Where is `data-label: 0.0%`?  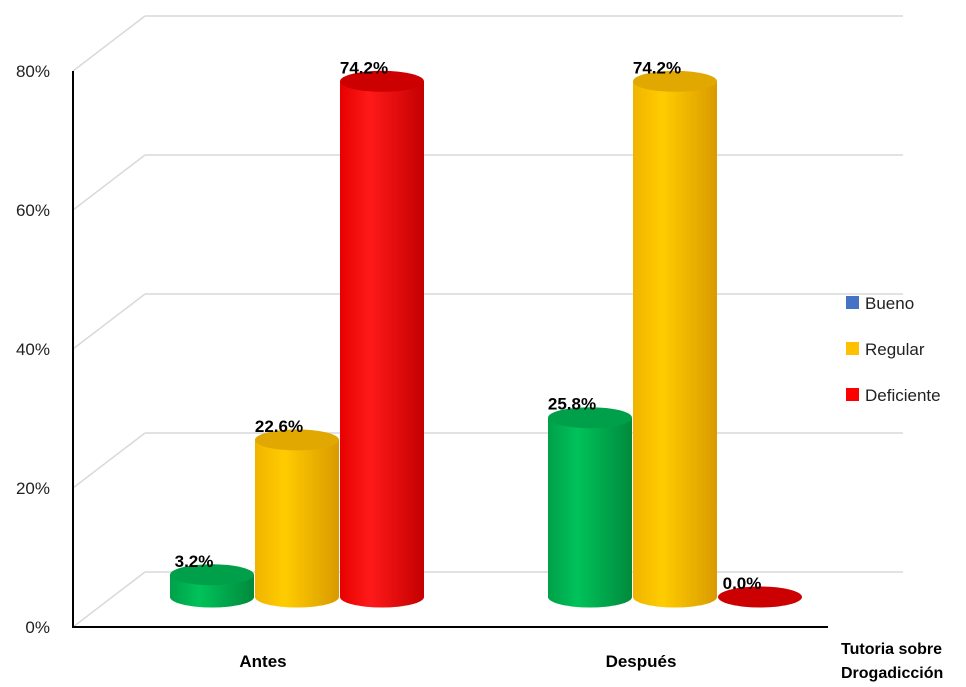
data-label: 0.0% is located at coordinates (742, 583).